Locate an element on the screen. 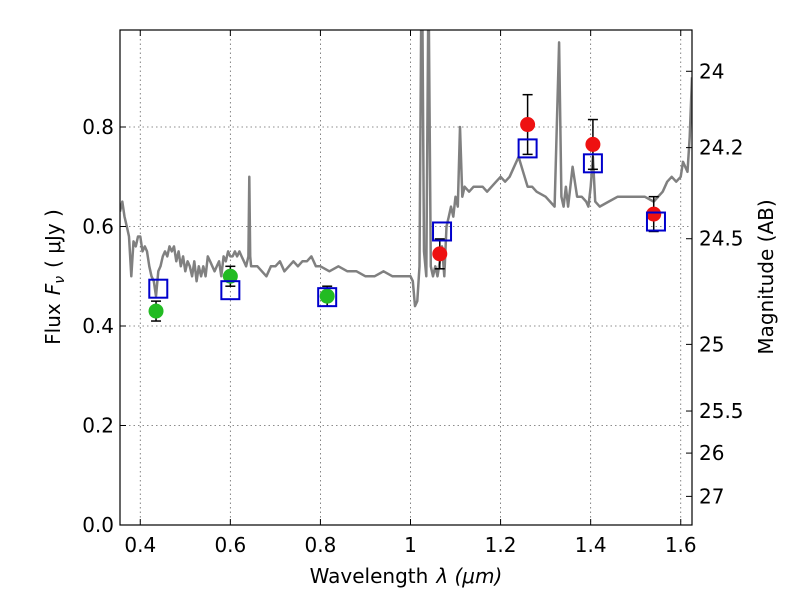  x-tick-label: 1.6 is located at coordinates (681, 545).